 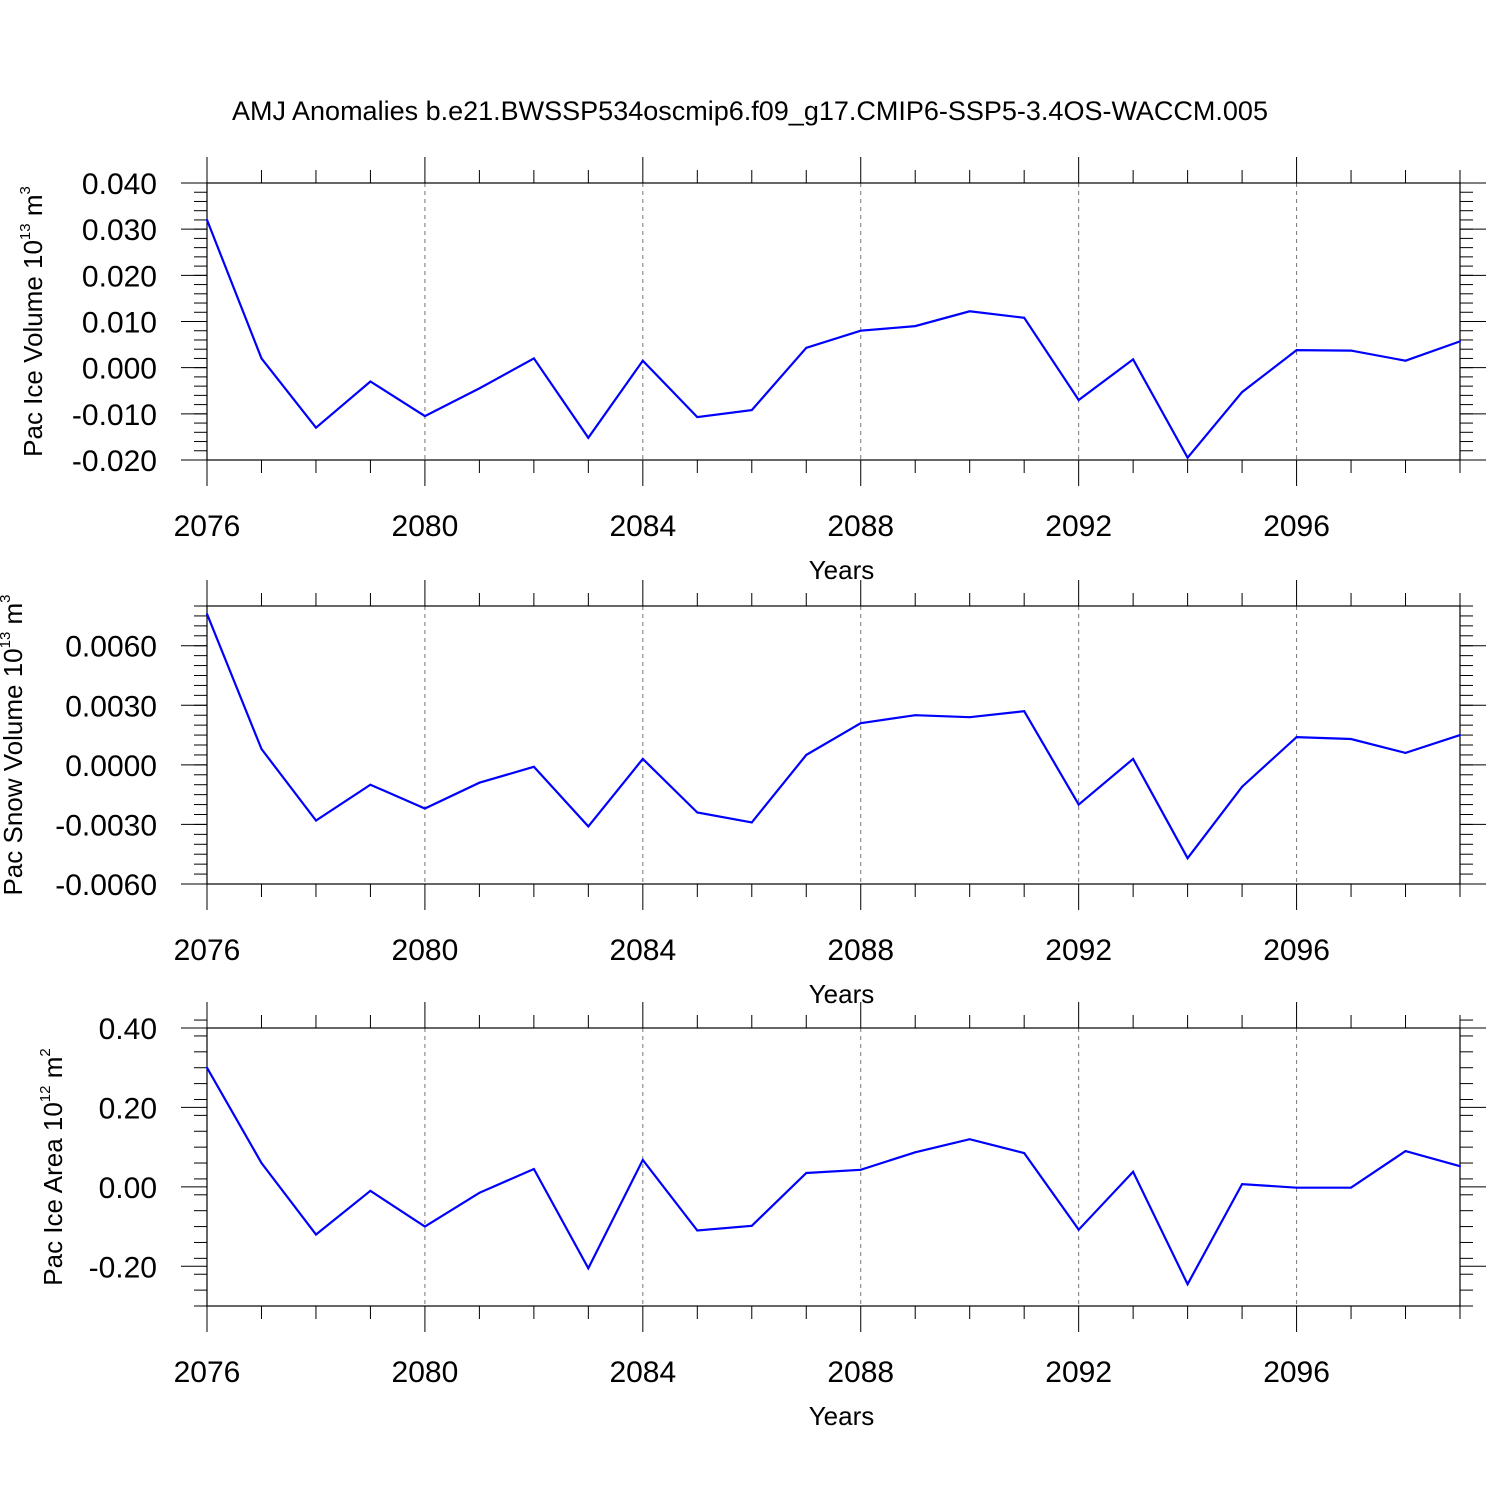 What do you see at coordinates (53, 1194) in the screenshot?
I see `y-axis-label-main: Pac Ice Area 10` at bounding box center [53, 1194].